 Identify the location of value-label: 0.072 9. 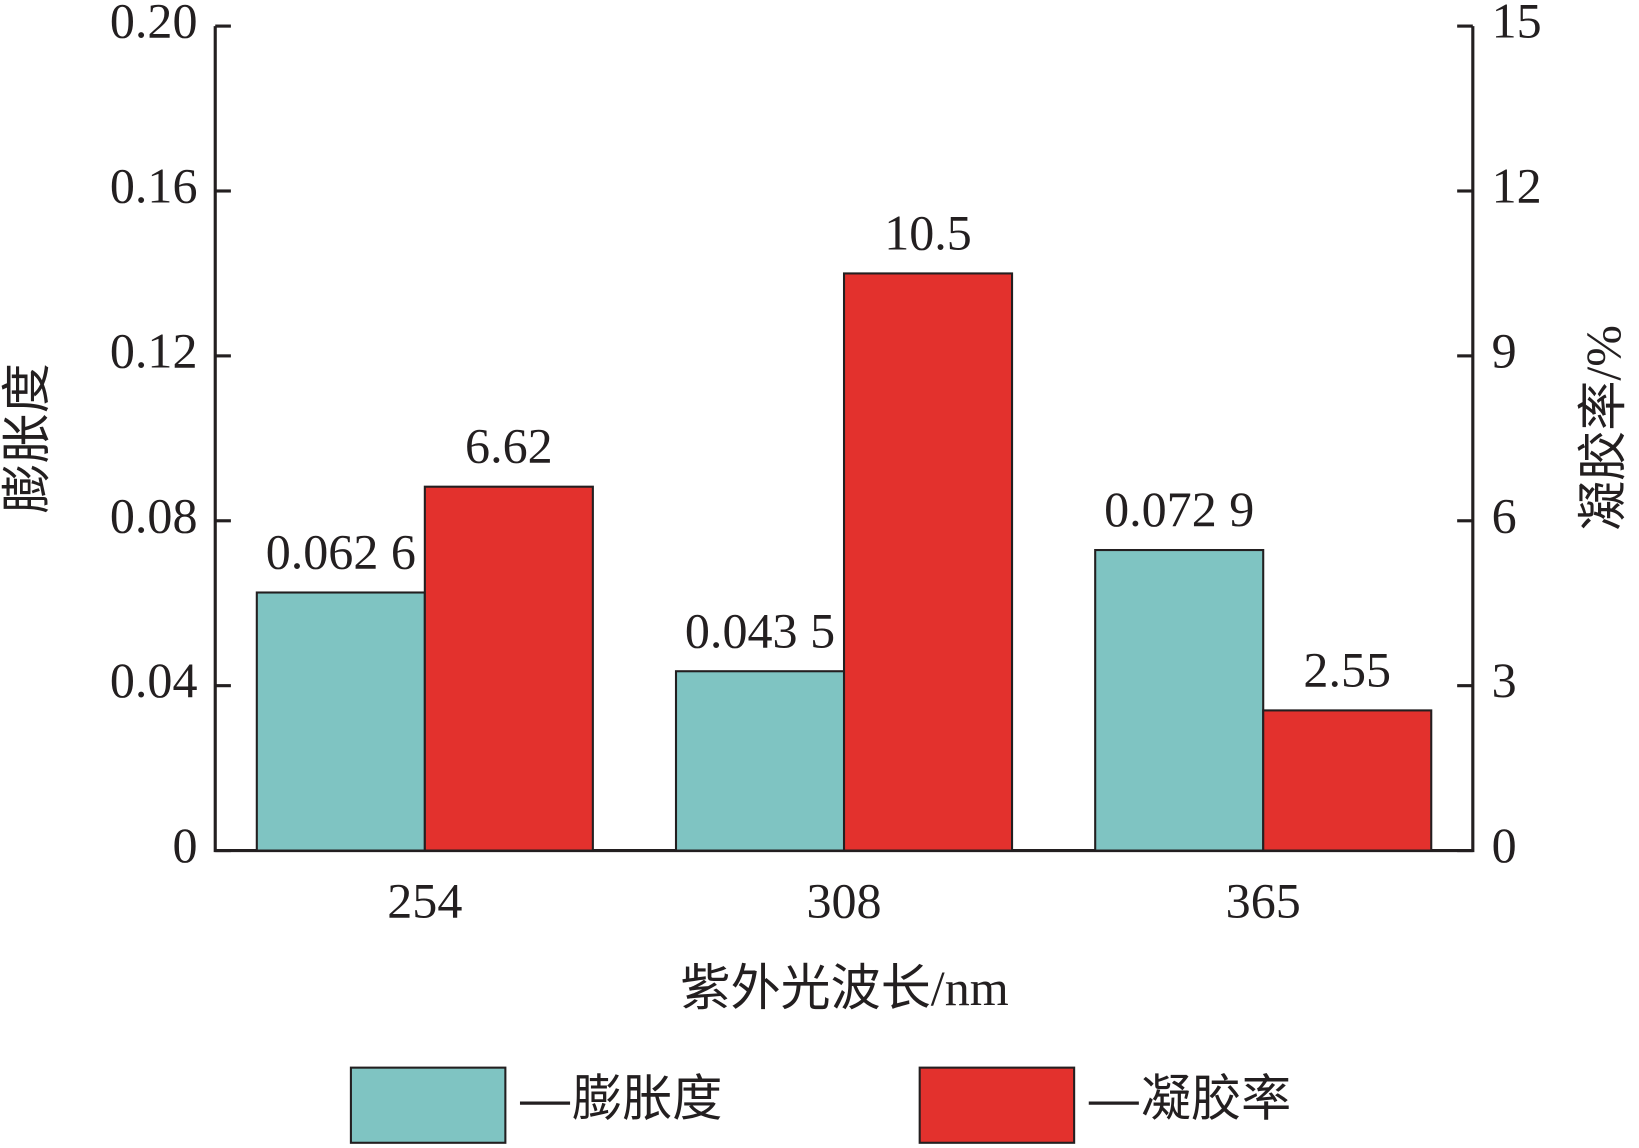
(1179, 509).